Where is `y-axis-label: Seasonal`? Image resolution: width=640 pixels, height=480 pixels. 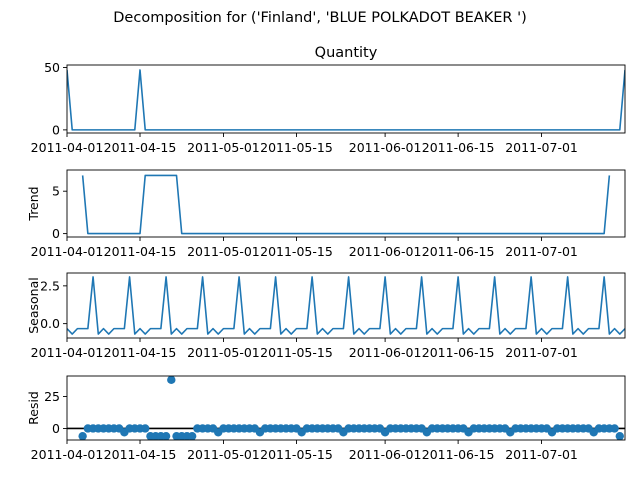 y-axis-label: Seasonal is located at coordinates (33, 305).